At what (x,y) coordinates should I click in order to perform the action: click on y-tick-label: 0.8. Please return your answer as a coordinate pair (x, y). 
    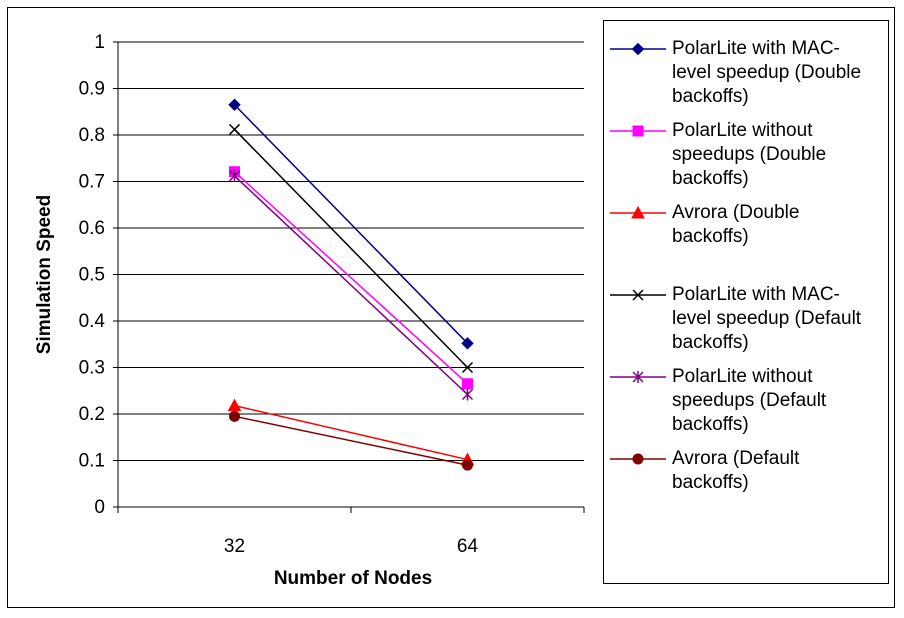
    Looking at the image, I should click on (92, 135).